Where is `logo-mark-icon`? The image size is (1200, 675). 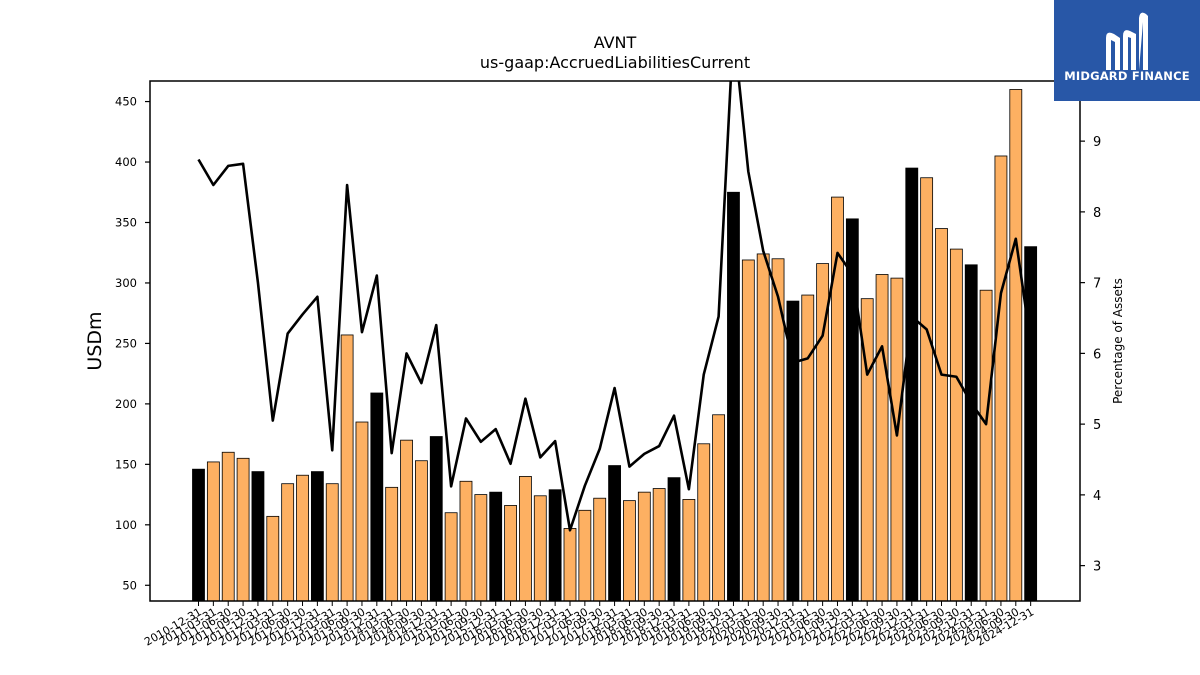
logo-mark-icon is located at coordinates (1127, 41).